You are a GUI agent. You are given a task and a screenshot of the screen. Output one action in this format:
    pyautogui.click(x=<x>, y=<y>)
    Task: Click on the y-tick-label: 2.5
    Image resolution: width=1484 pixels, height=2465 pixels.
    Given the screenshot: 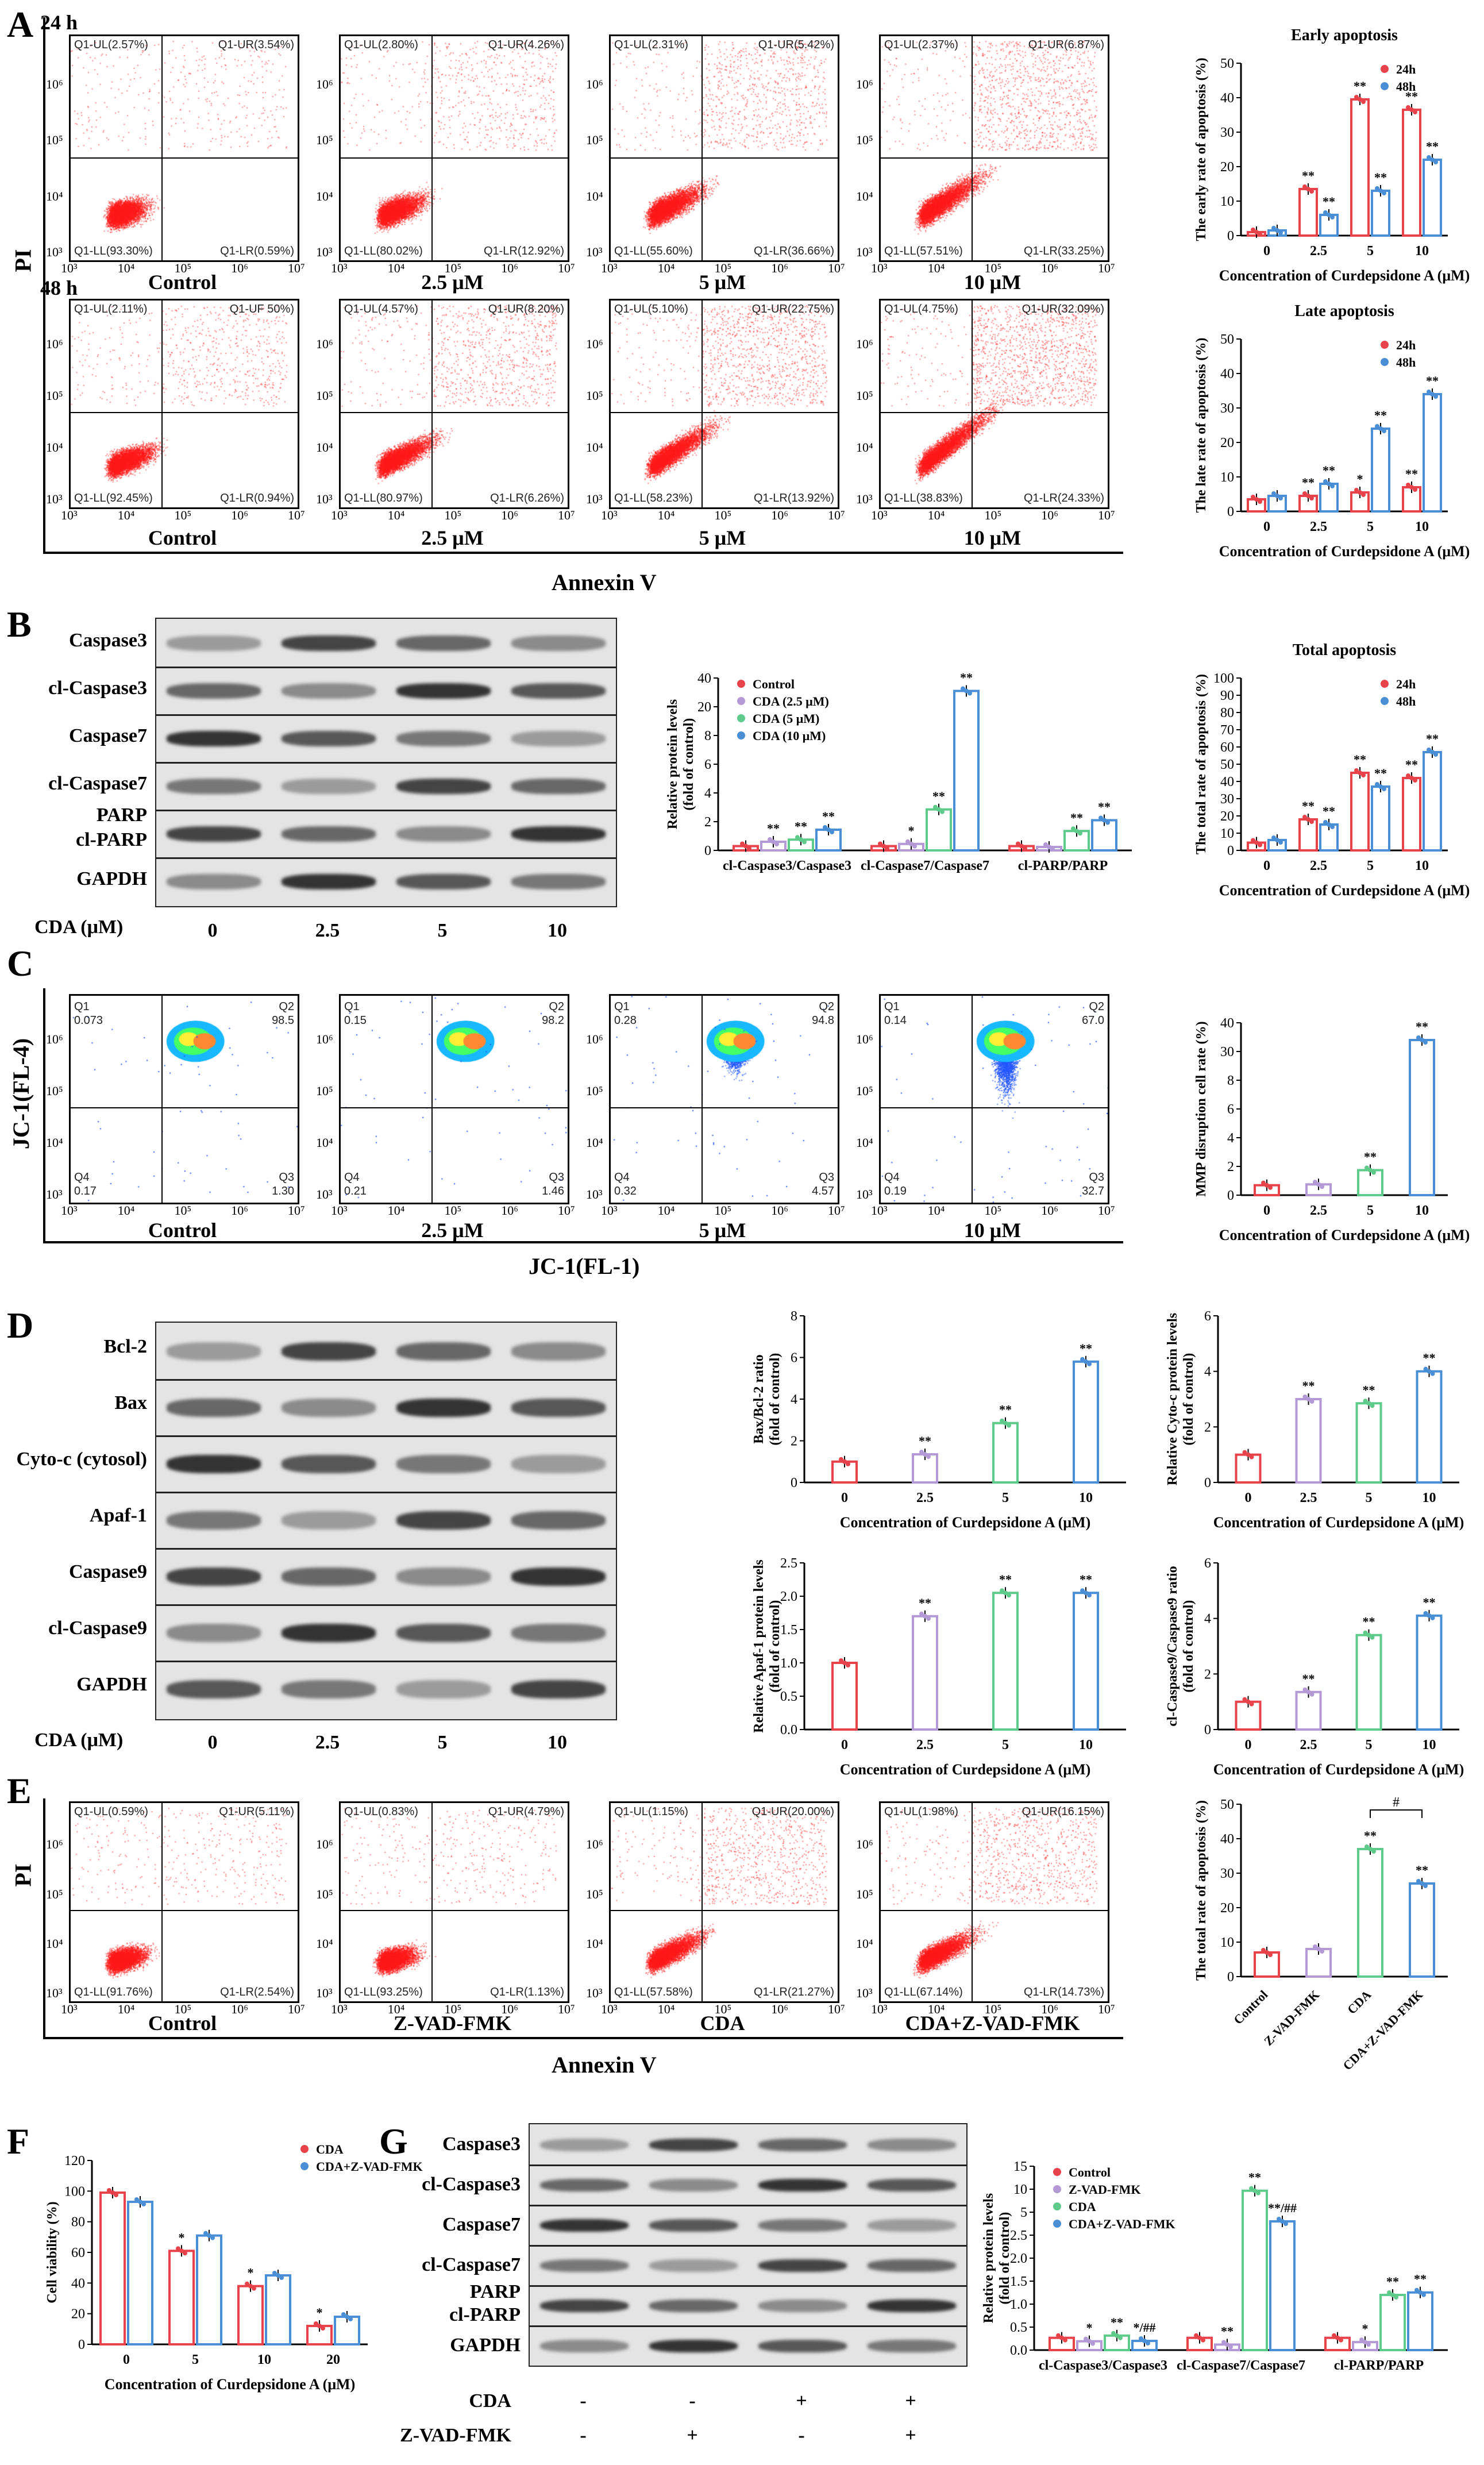 What is the action you would take?
    pyautogui.click(x=788, y=1563)
    